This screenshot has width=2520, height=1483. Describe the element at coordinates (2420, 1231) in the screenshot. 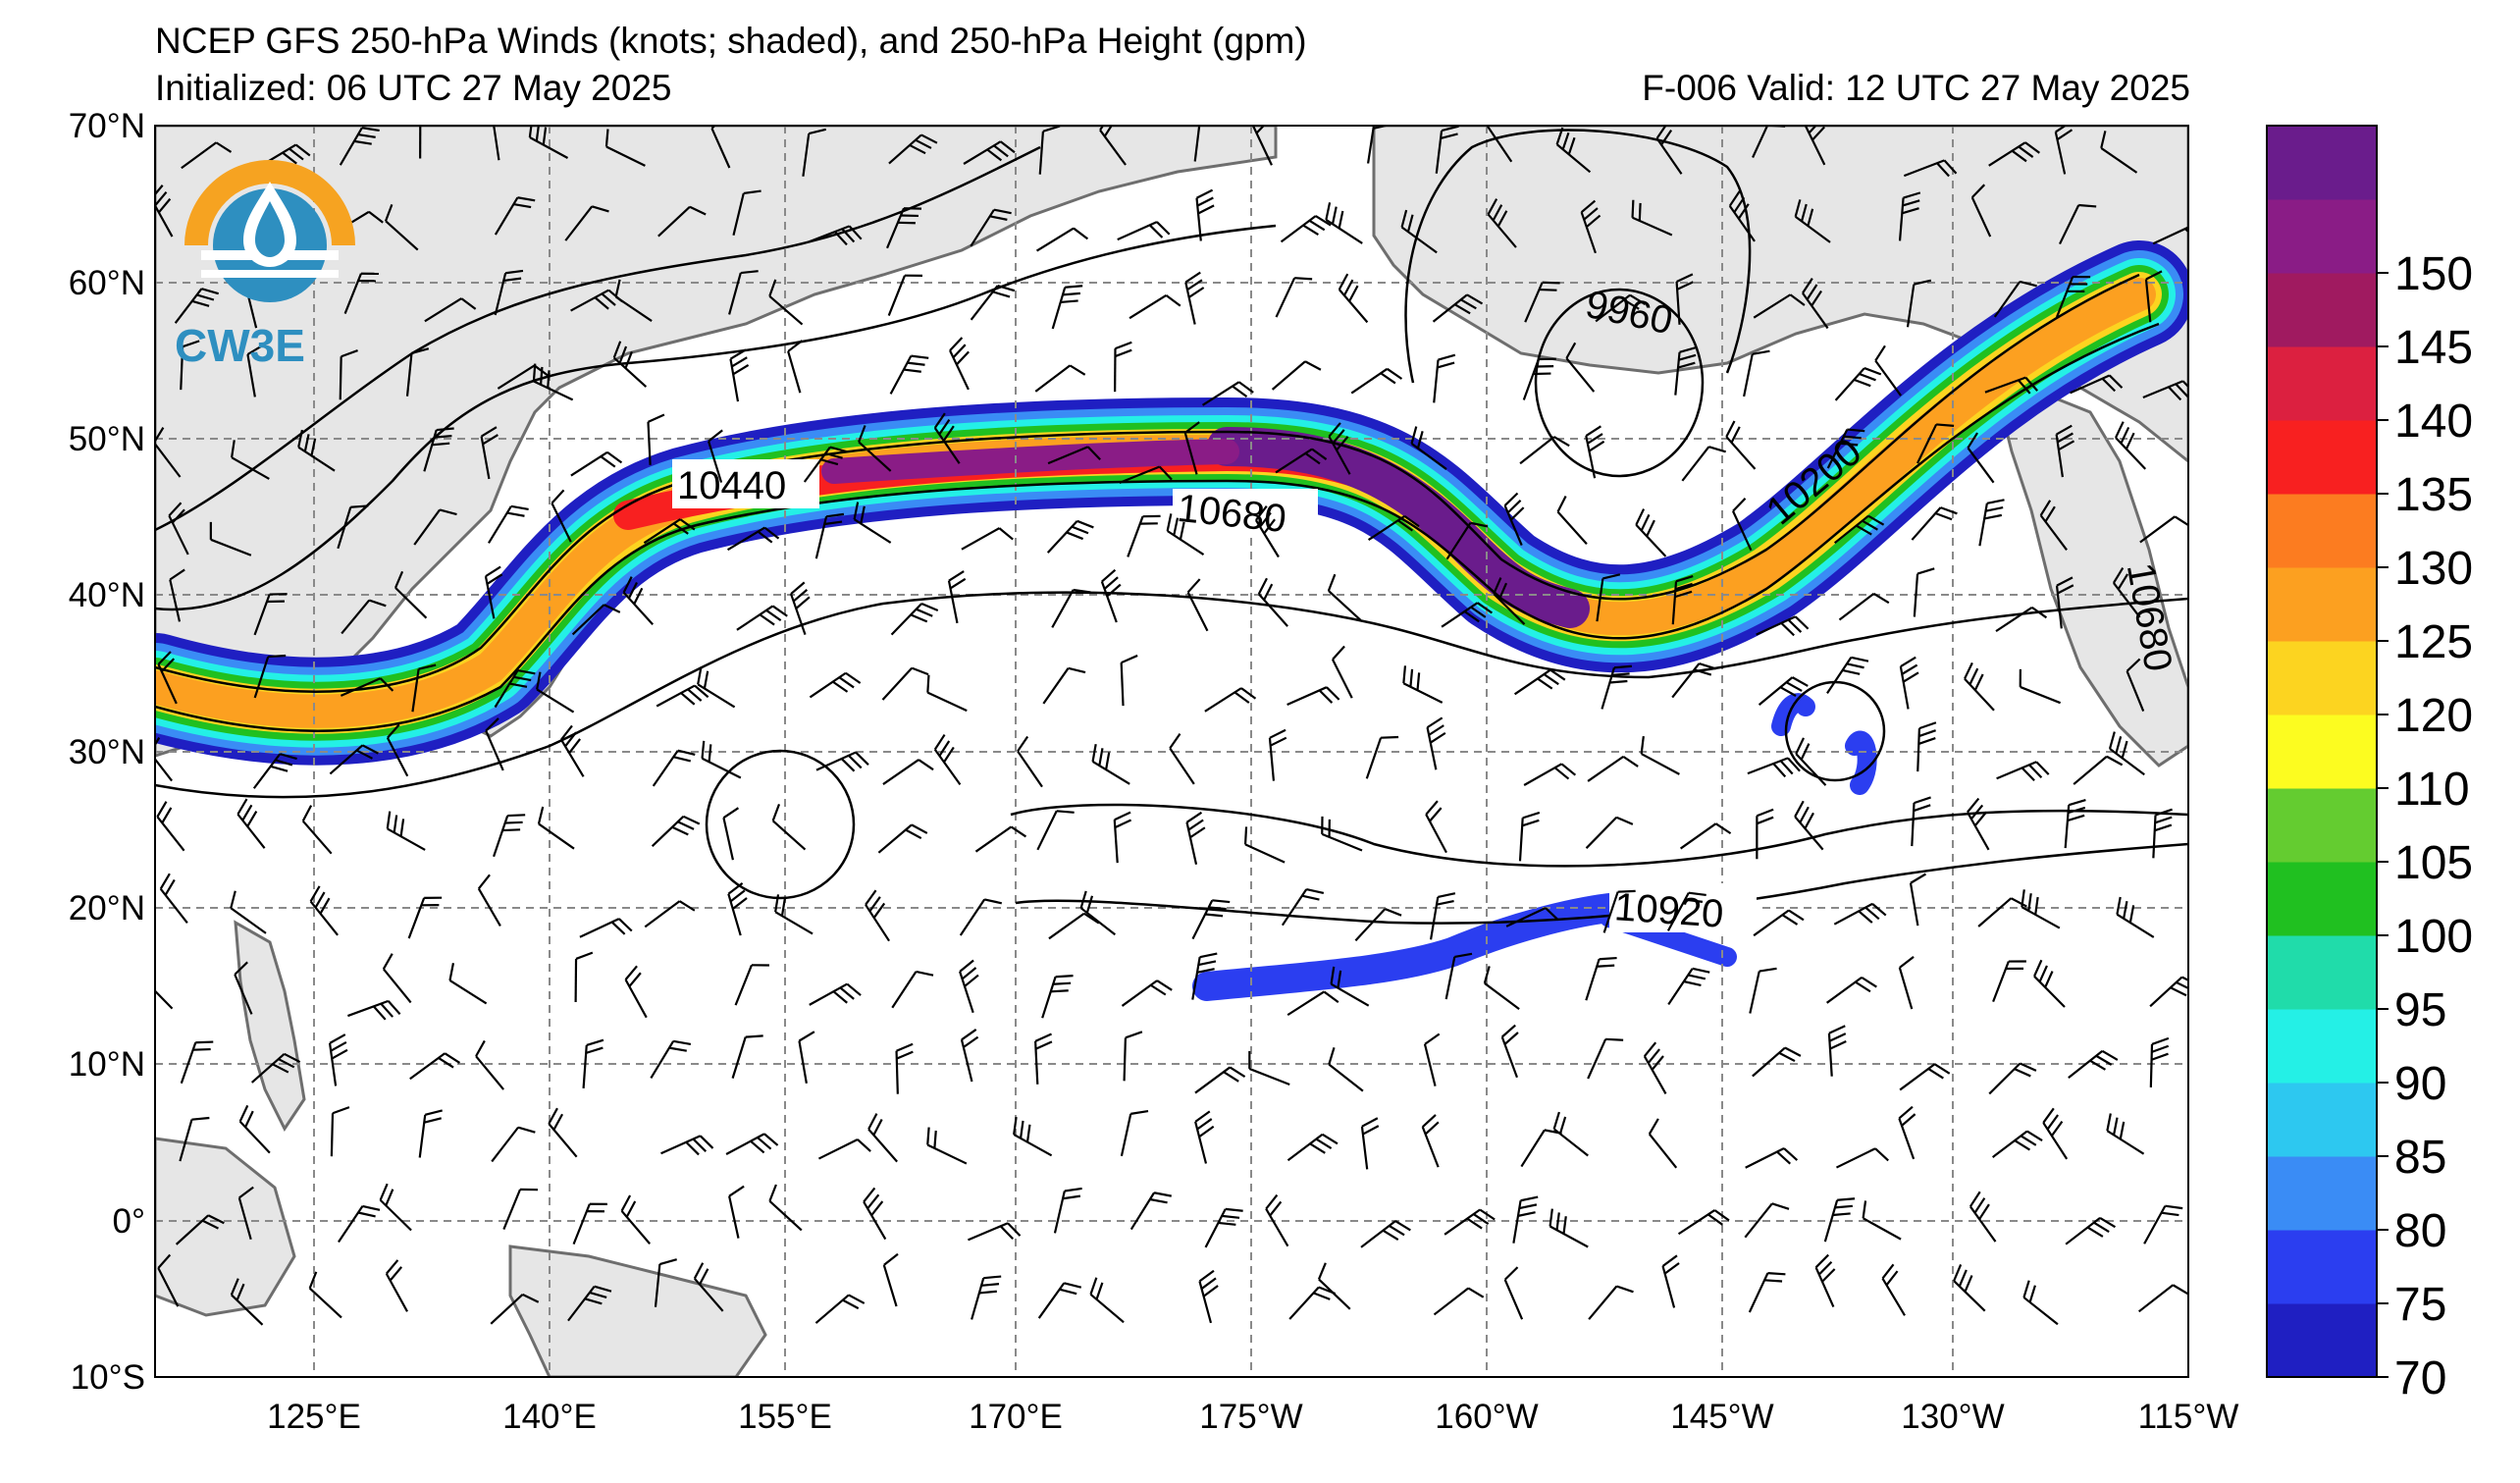

I see `colorbar-label: 80` at that location.